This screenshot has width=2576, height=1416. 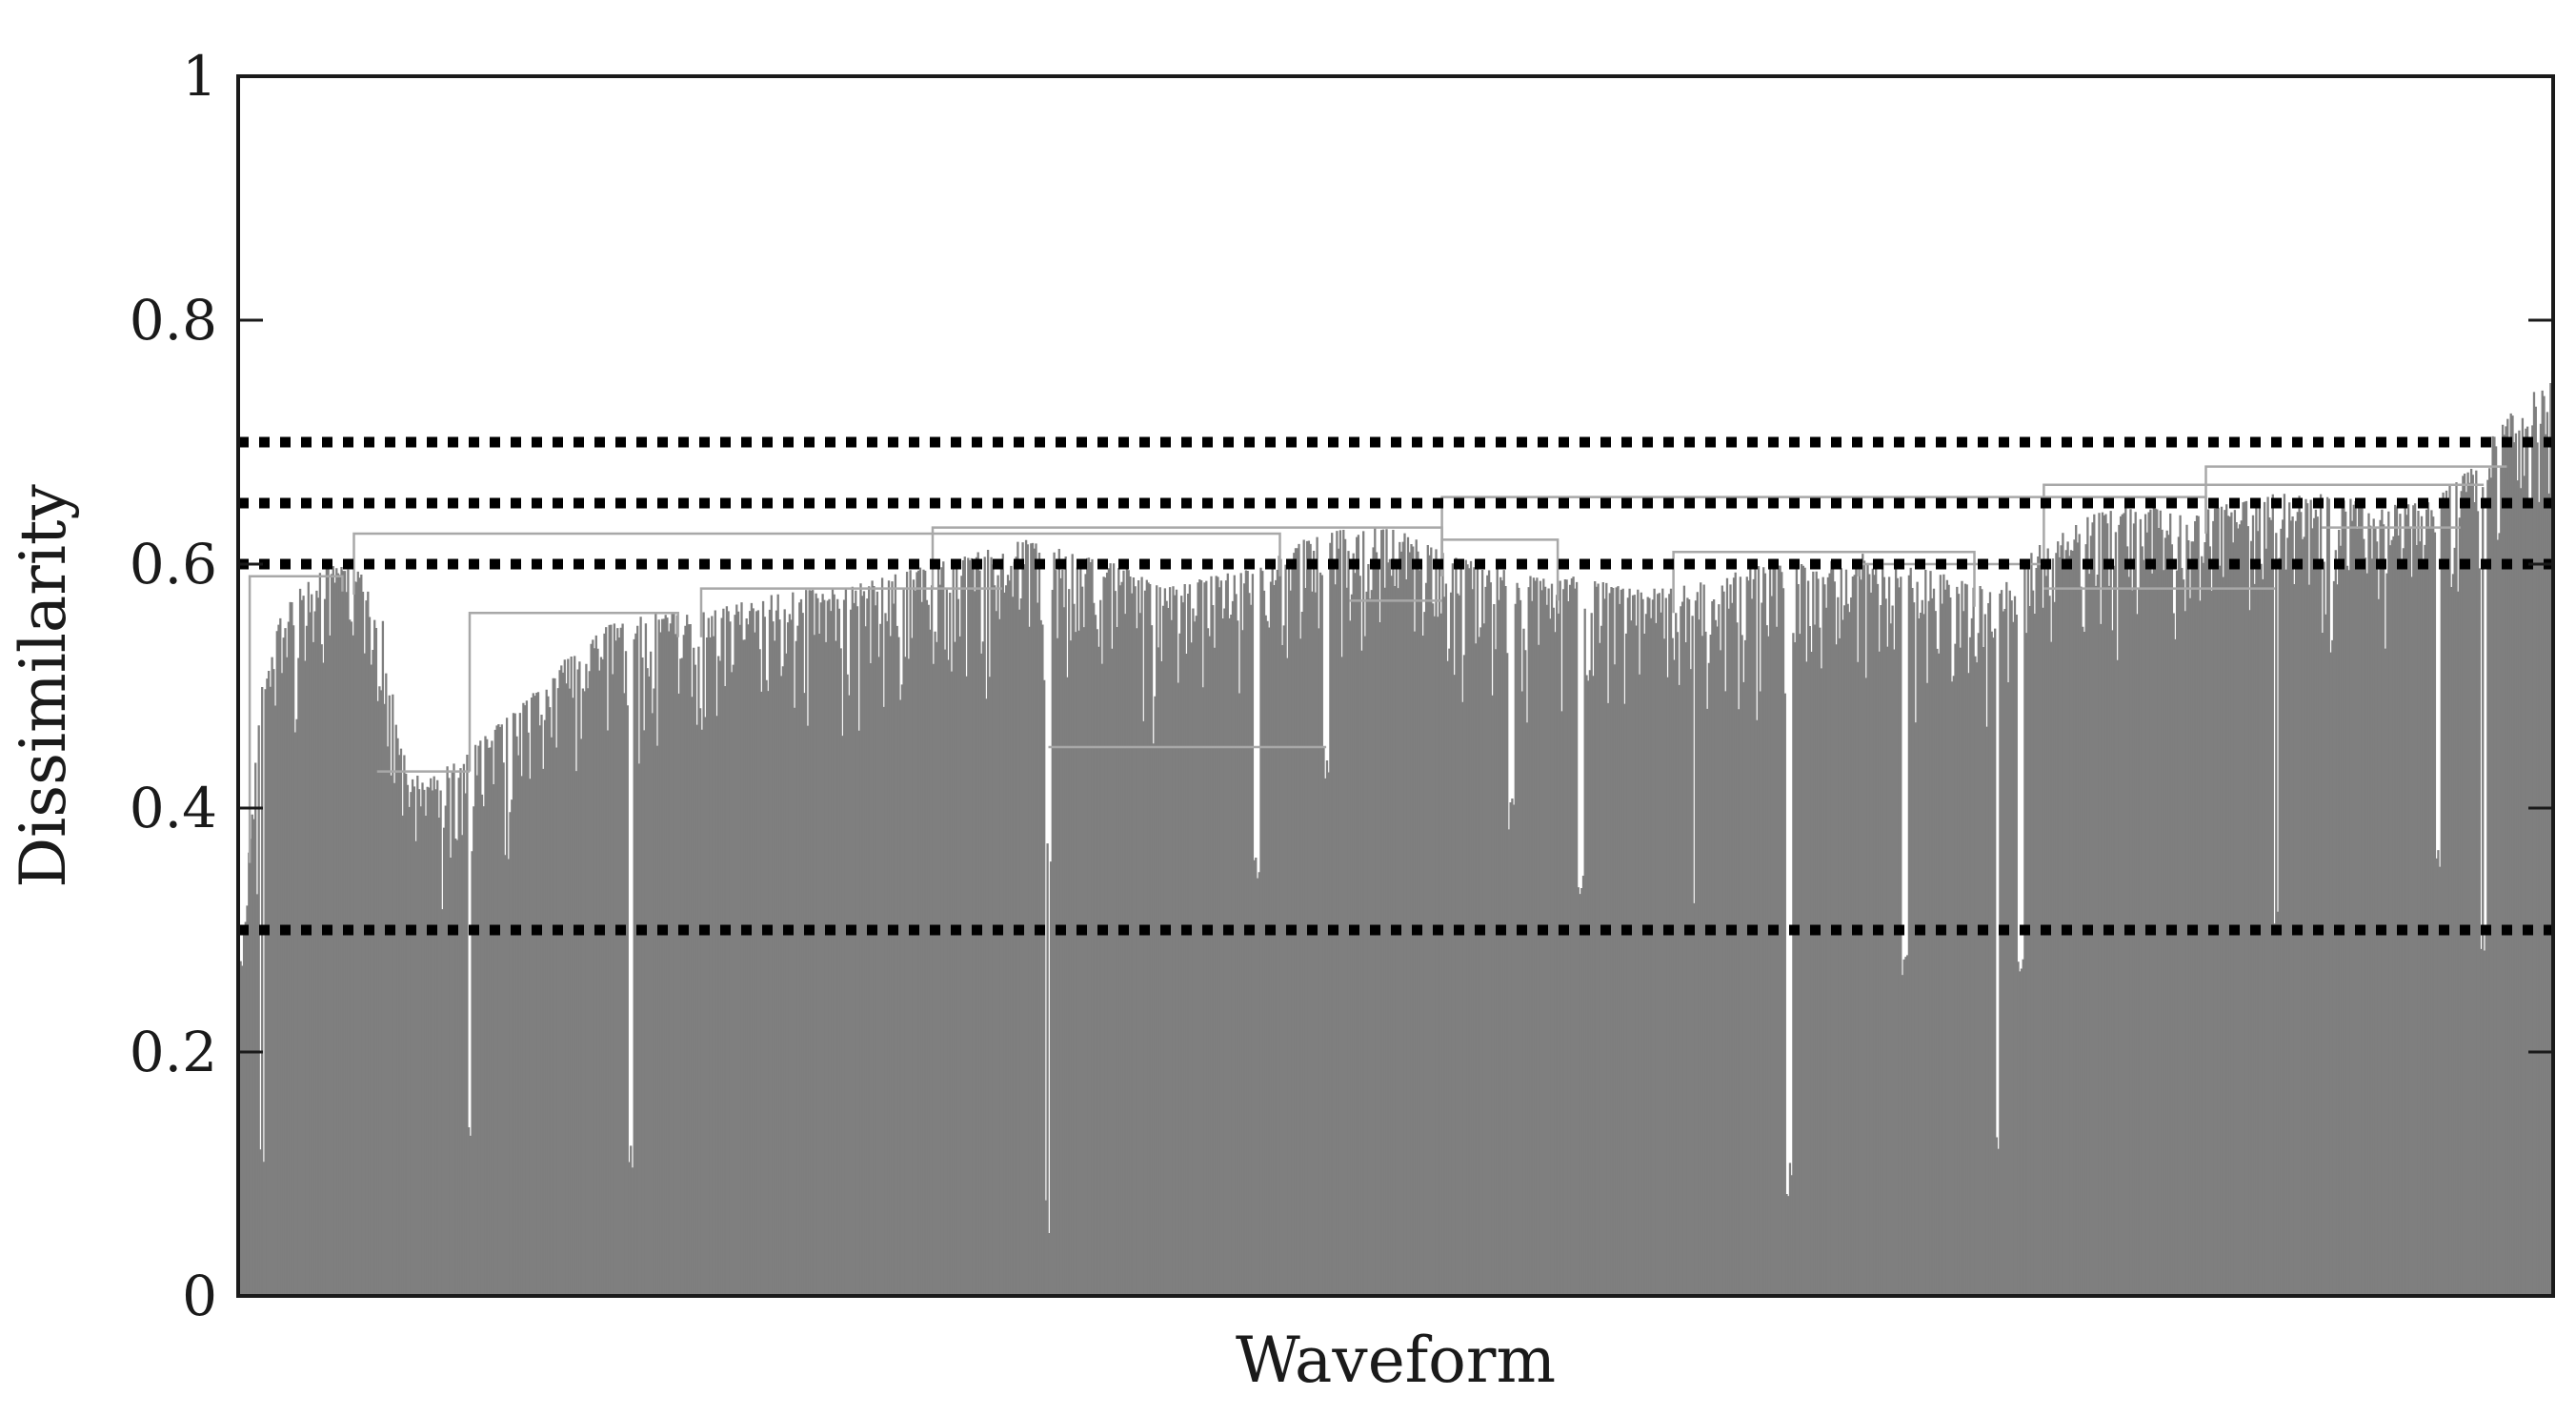 I want to click on x-axis-label: Waveform, so click(x=1396, y=1360).